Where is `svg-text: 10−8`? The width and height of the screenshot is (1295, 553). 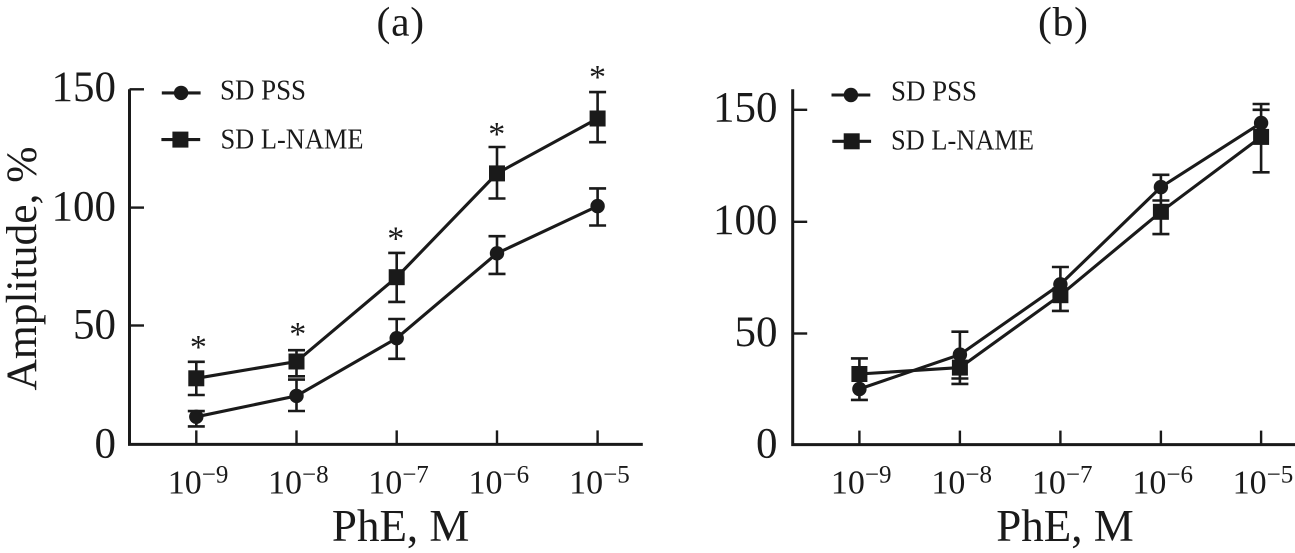
svg-text: 10−8 is located at coordinates (298, 482).